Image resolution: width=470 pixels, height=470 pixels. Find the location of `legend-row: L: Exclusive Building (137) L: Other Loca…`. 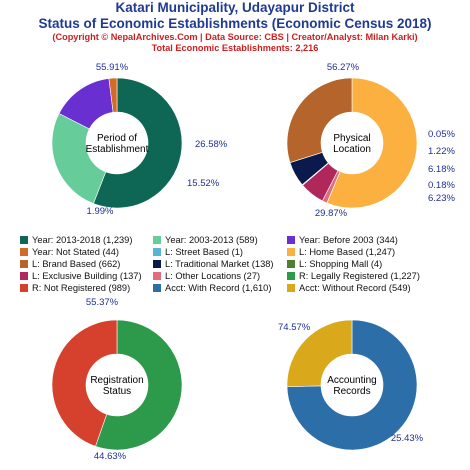

legend-row: L: Exclusive Building (137) L: Other Loca… is located at coordinates (245, 276).